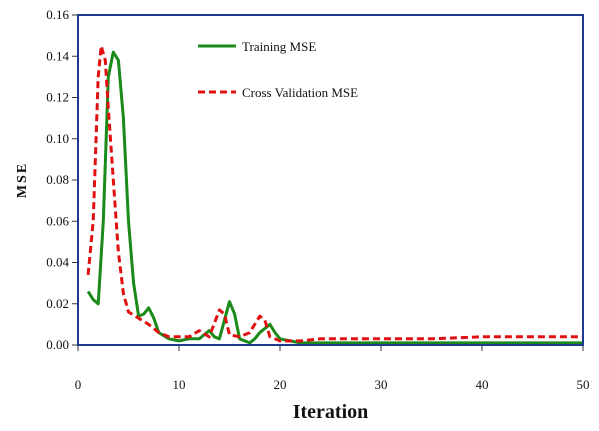 The height and width of the screenshot is (431, 599). I want to click on y-tick-label: 0.12, so click(57, 97).